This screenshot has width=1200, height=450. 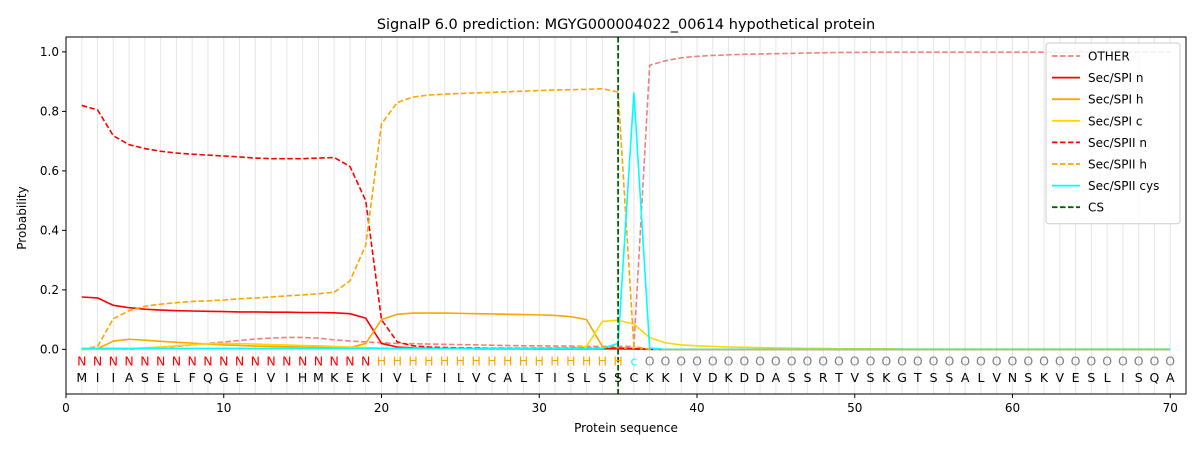 I want to click on y-tick-label: 0.0, so click(x=49, y=349).